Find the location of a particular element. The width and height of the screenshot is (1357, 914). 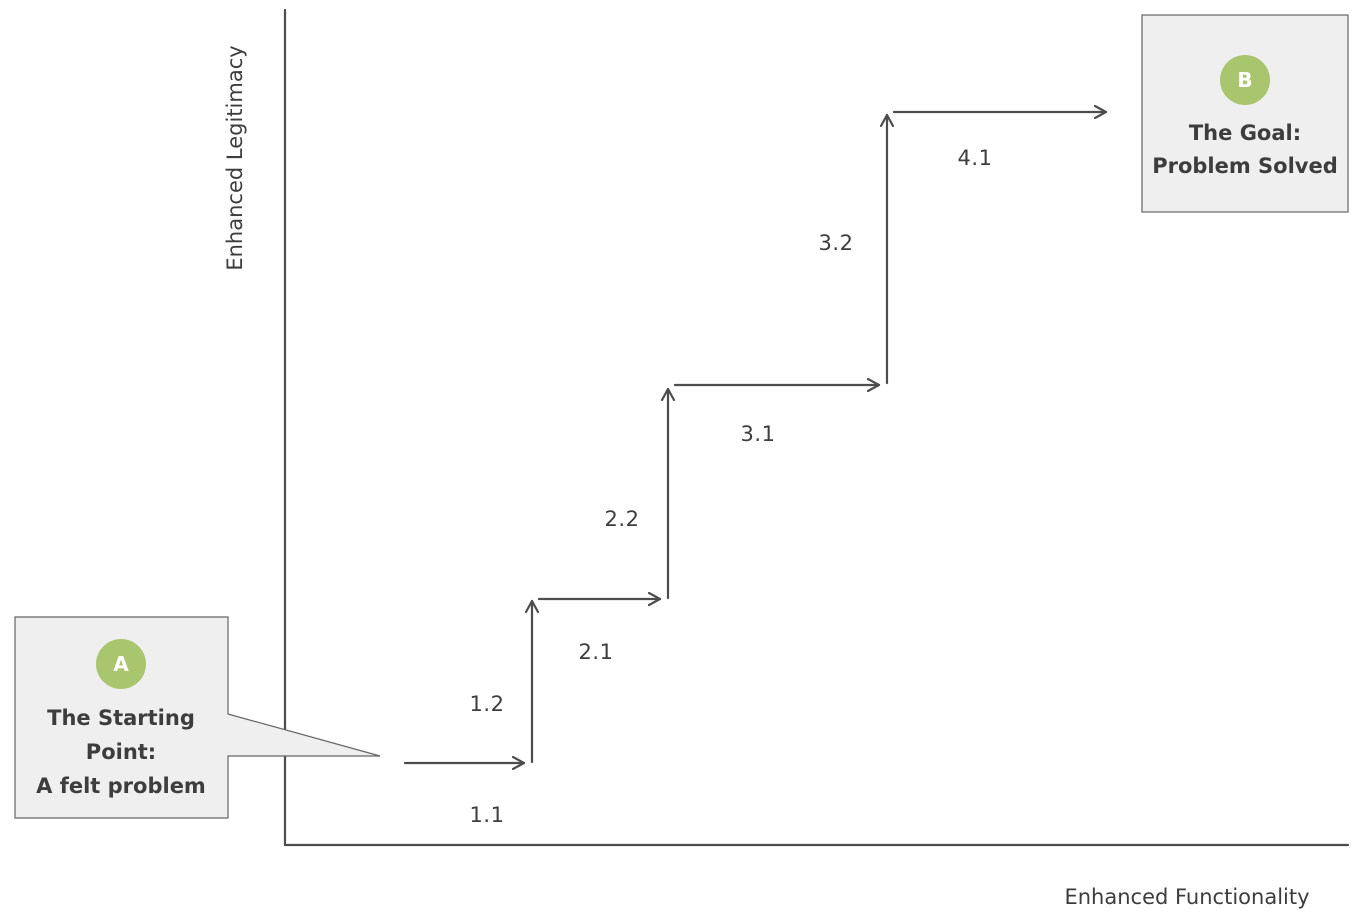

step-label-1-1: 1.1 is located at coordinates (487, 815).